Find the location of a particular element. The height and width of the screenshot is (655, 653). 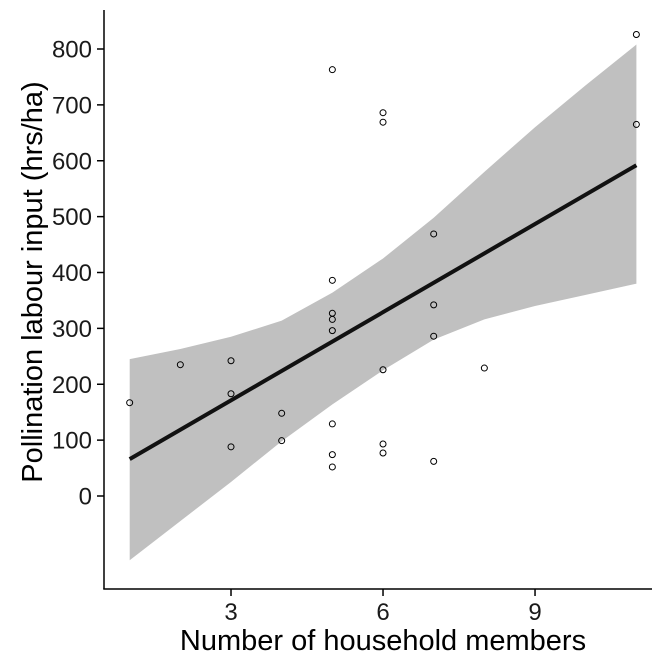

x-tick-label: 6 is located at coordinates (382, 612).